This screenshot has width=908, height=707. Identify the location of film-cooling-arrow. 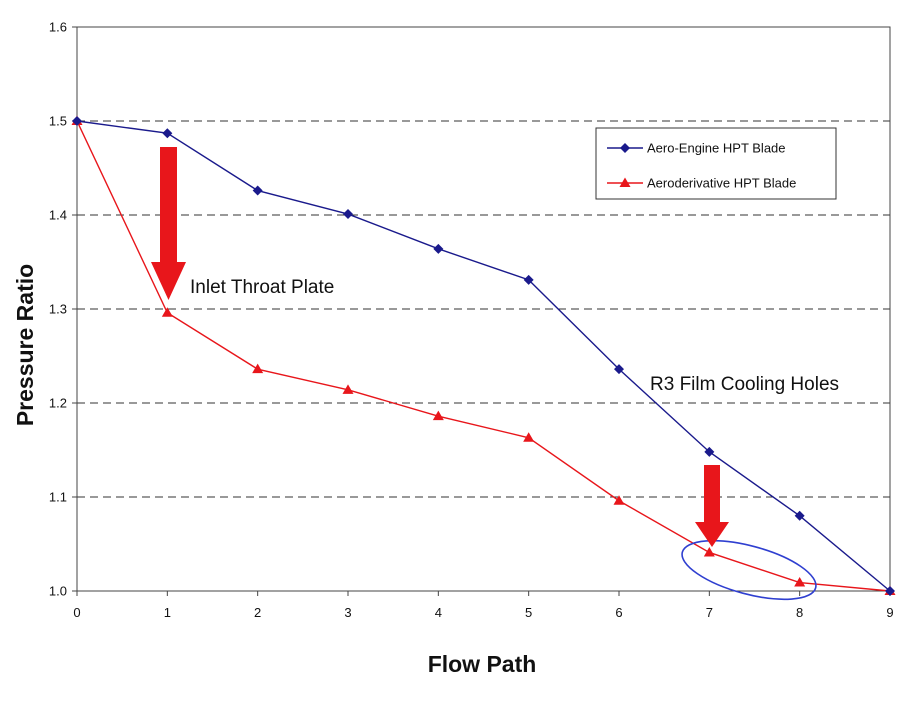
(712, 506).